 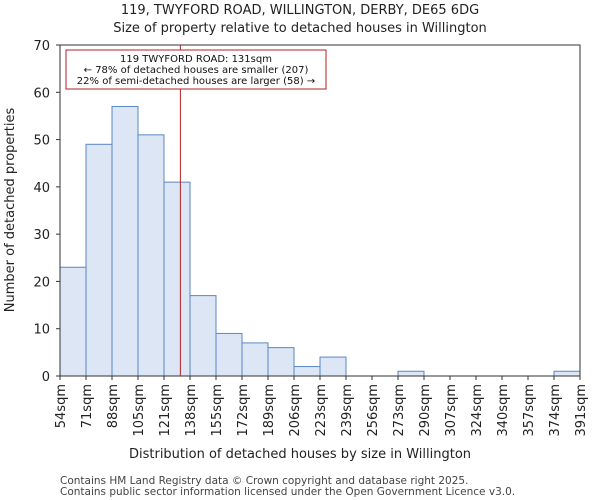 What do you see at coordinates (529, 410) in the screenshot?
I see `x-tick-label: 357sqm` at bounding box center [529, 410].